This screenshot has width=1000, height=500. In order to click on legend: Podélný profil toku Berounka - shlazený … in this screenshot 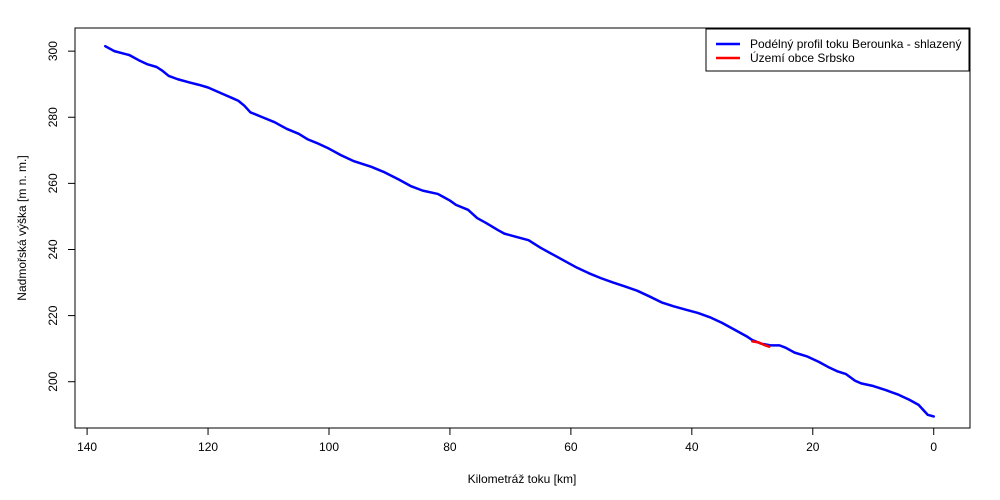, I will do `click(837, 50)`.